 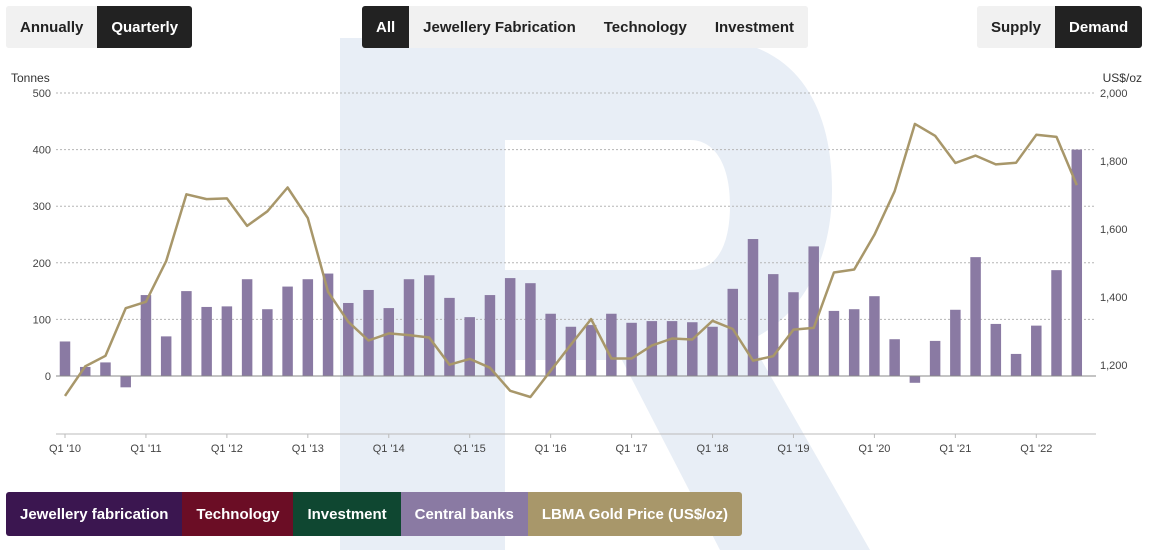 I want to click on supply-button: Supply, so click(x=1016, y=27).